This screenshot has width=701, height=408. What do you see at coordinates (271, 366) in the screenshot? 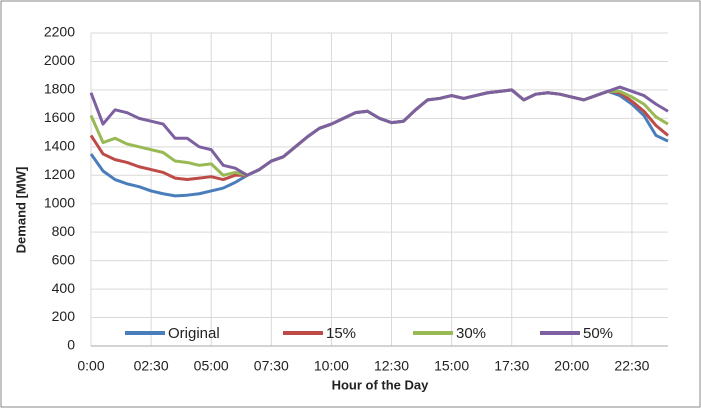
I see `x-tick-label: 07:30` at bounding box center [271, 366].